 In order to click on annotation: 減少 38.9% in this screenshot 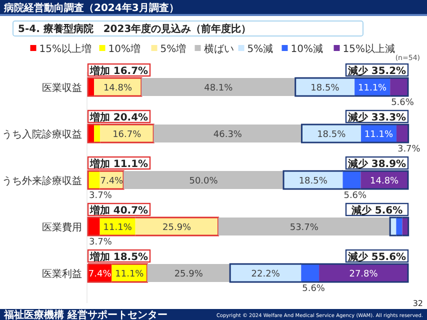, I will do `click(376, 164)`.